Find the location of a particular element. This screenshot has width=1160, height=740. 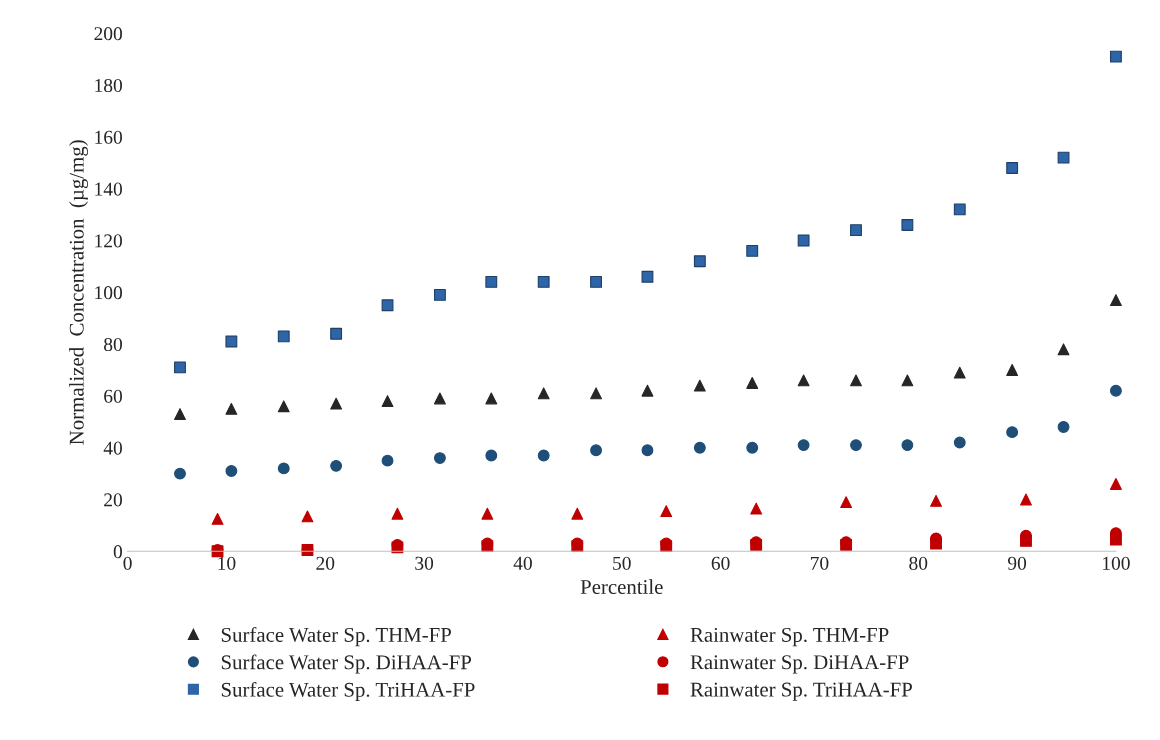

x-tick-label: 10 is located at coordinates (227, 563).